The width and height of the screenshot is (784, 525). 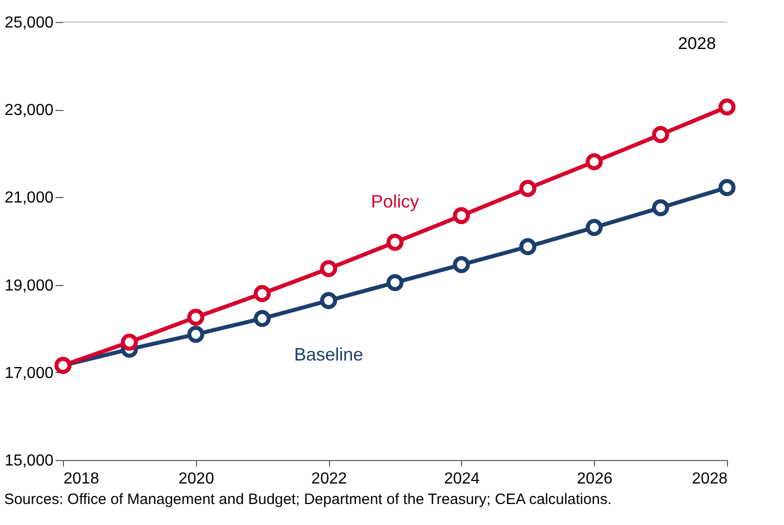 What do you see at coordinates (29, 198) in the screenshot?
I see `y-tick-label: 21,000` at bounding box center [29, 198].